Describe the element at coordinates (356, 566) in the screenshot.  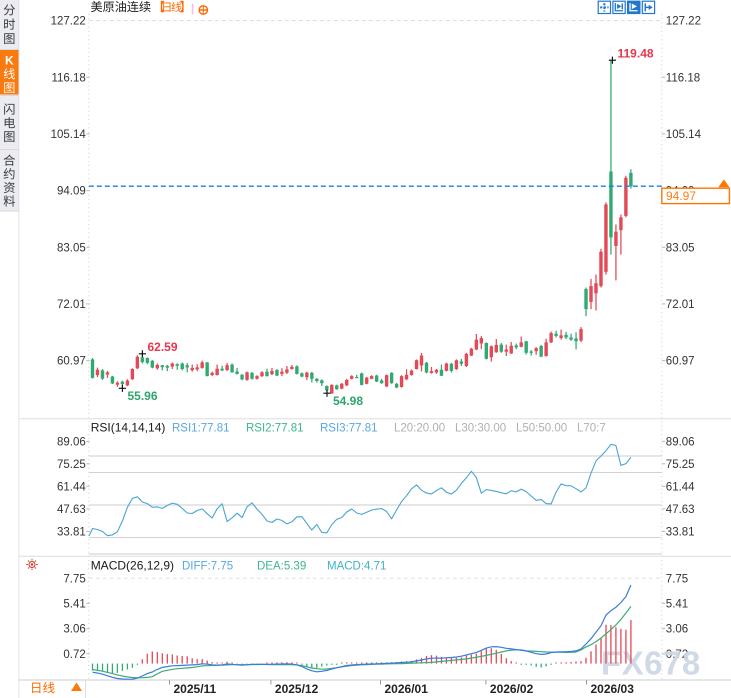
I see `svg-text: MACD:4.71` at that location.